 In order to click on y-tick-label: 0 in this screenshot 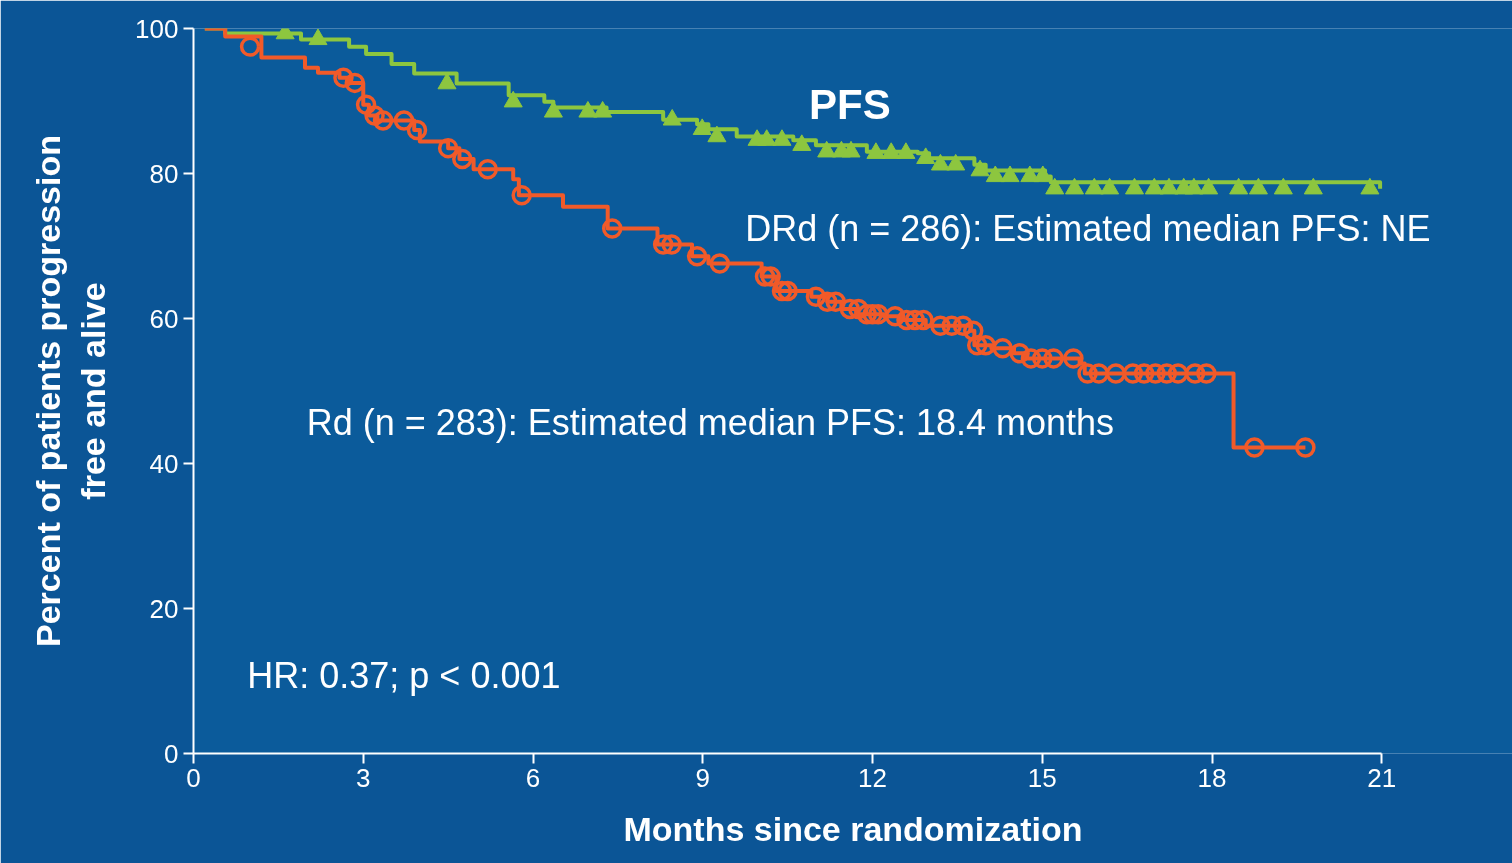, I will do `click(171, 753)`.